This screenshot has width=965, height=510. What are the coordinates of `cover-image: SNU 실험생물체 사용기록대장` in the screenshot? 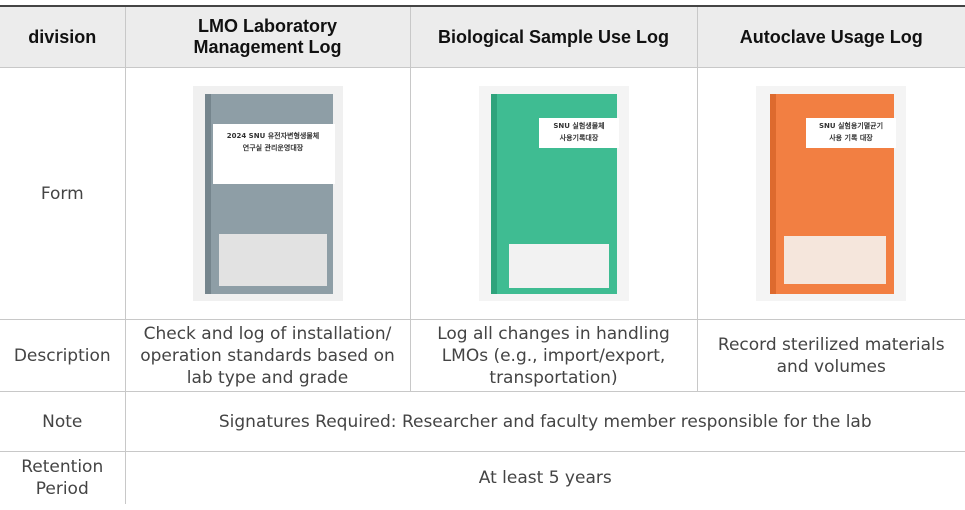 It's located at (553, 193).